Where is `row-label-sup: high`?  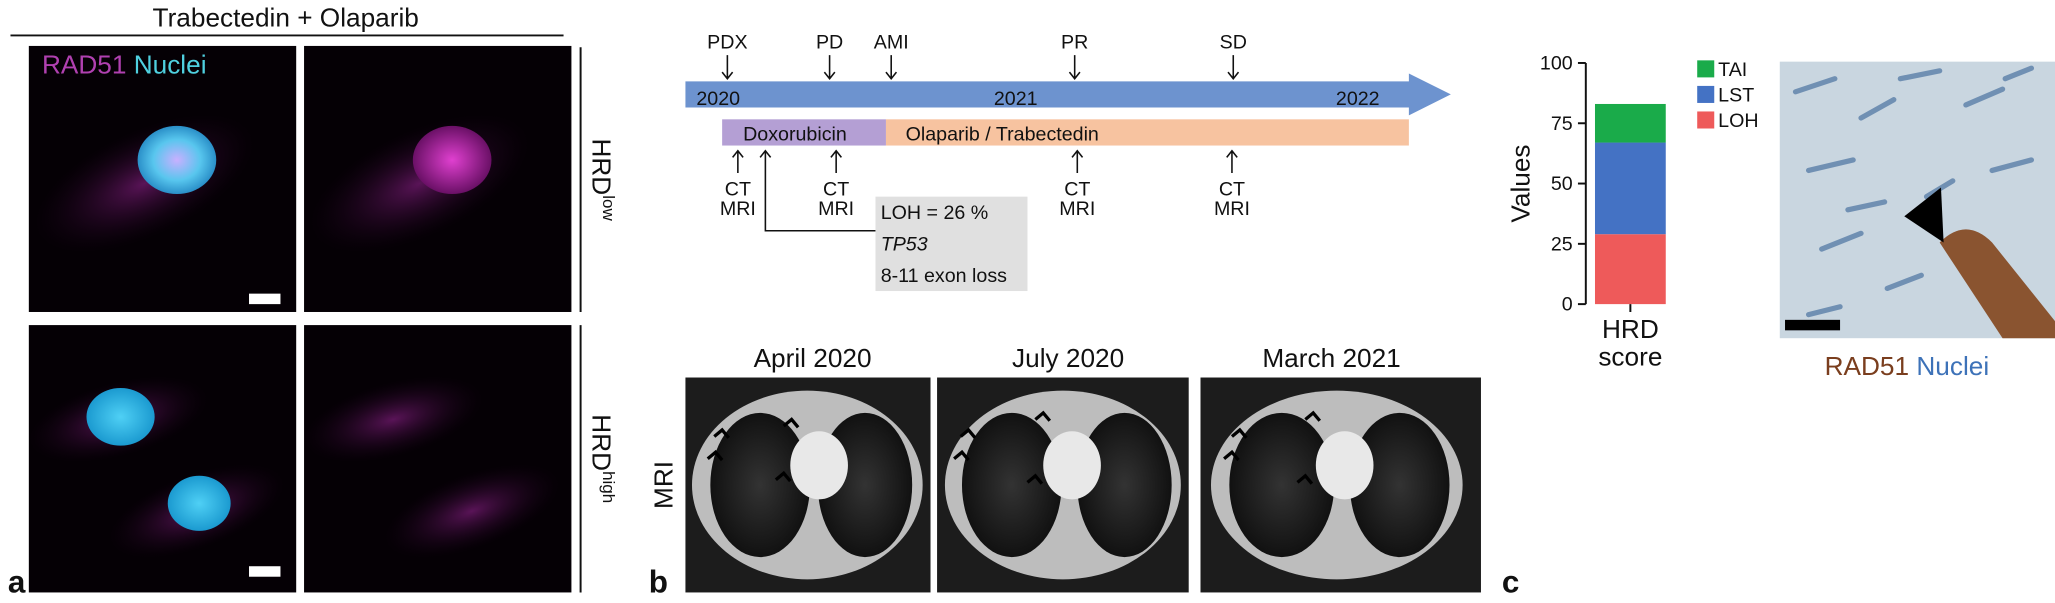 row-label-sup: high is located at coordinates (608, 487).